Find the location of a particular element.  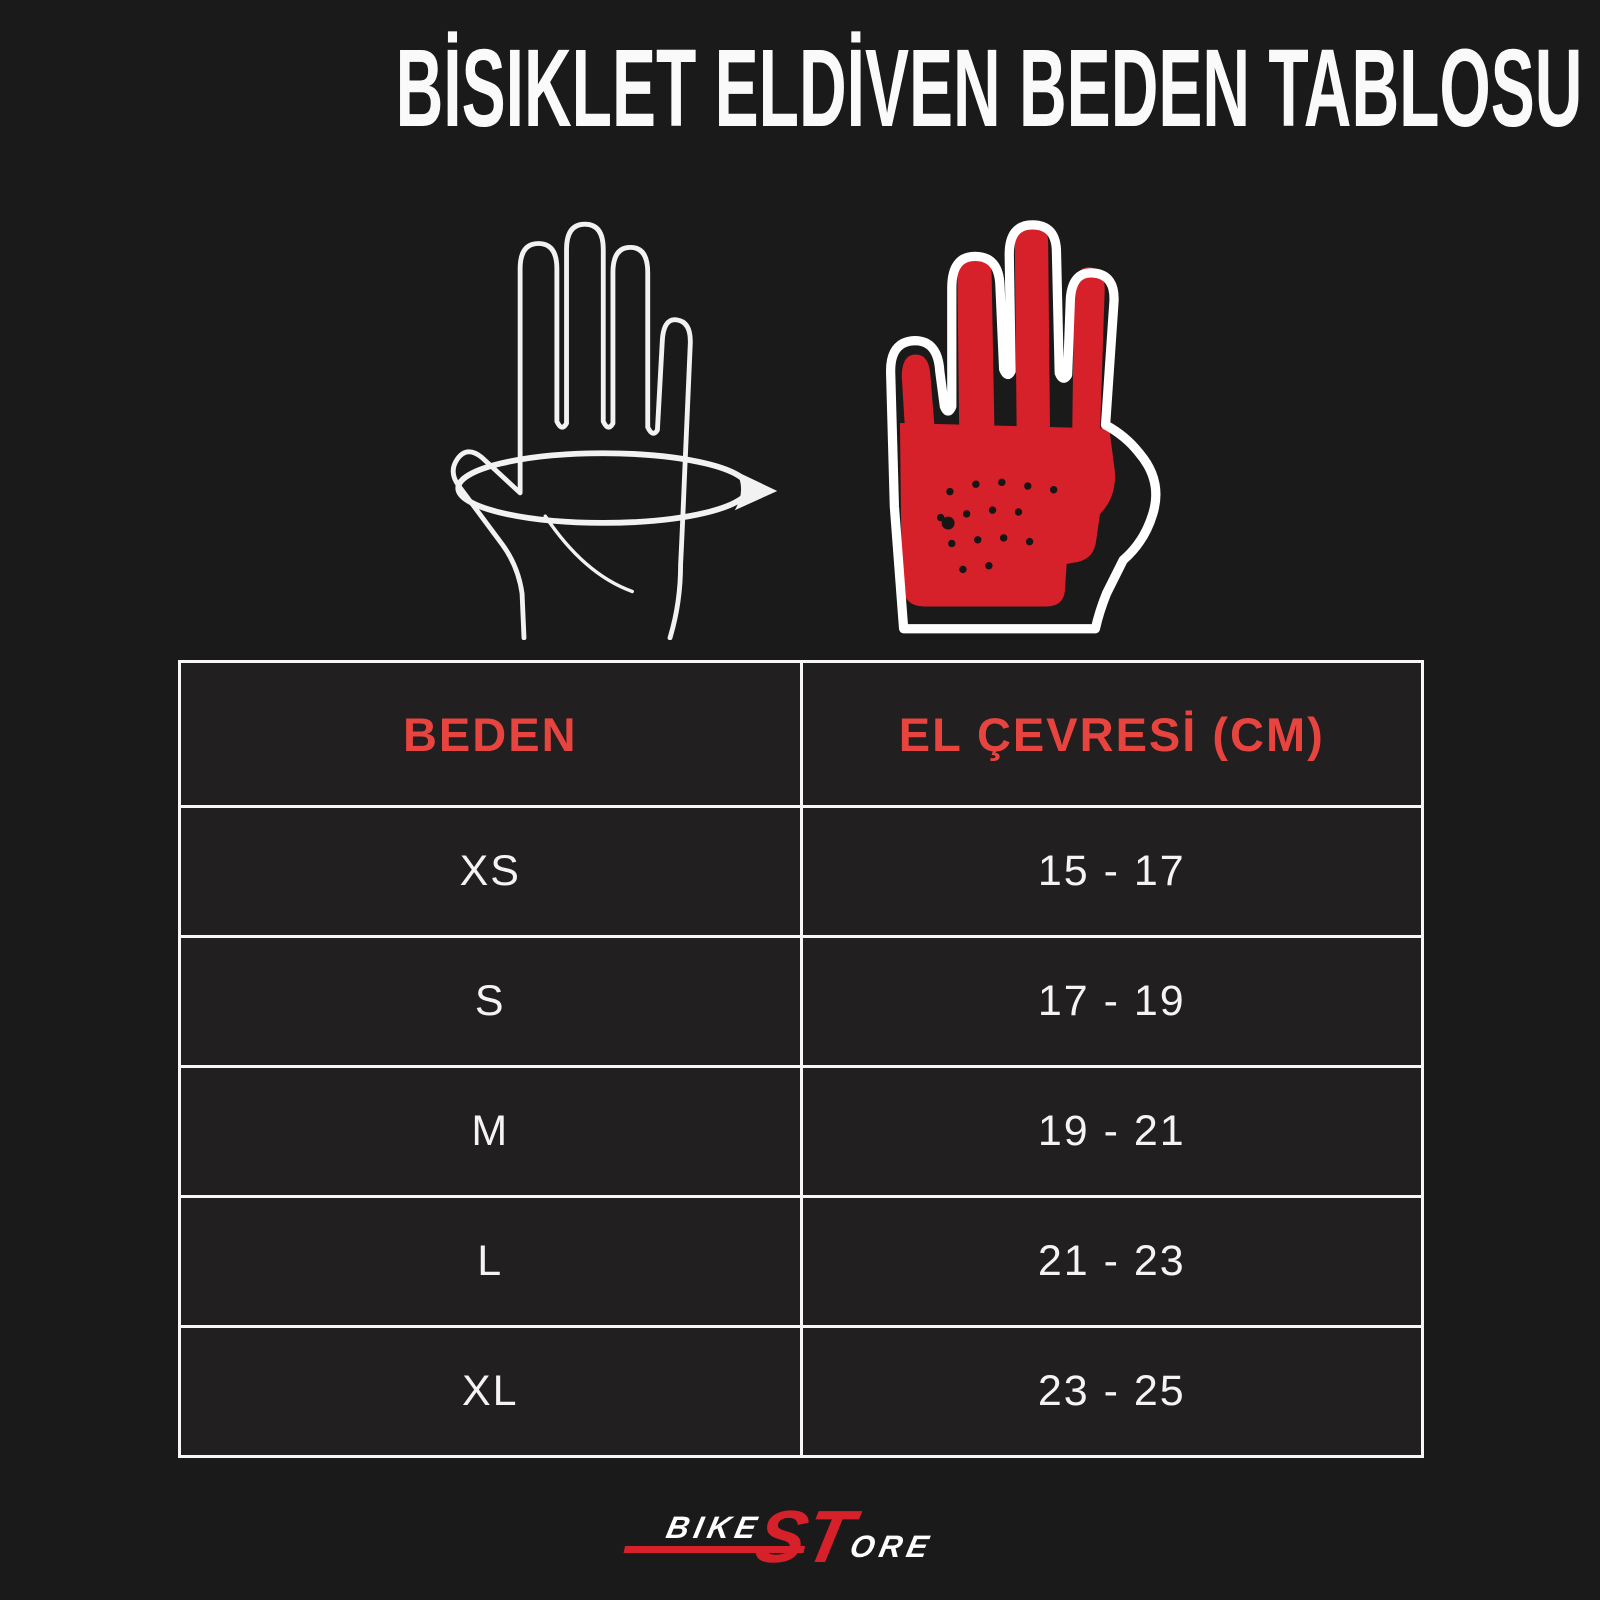

header-beden: BEDEN is located at coordinates (490, 734).